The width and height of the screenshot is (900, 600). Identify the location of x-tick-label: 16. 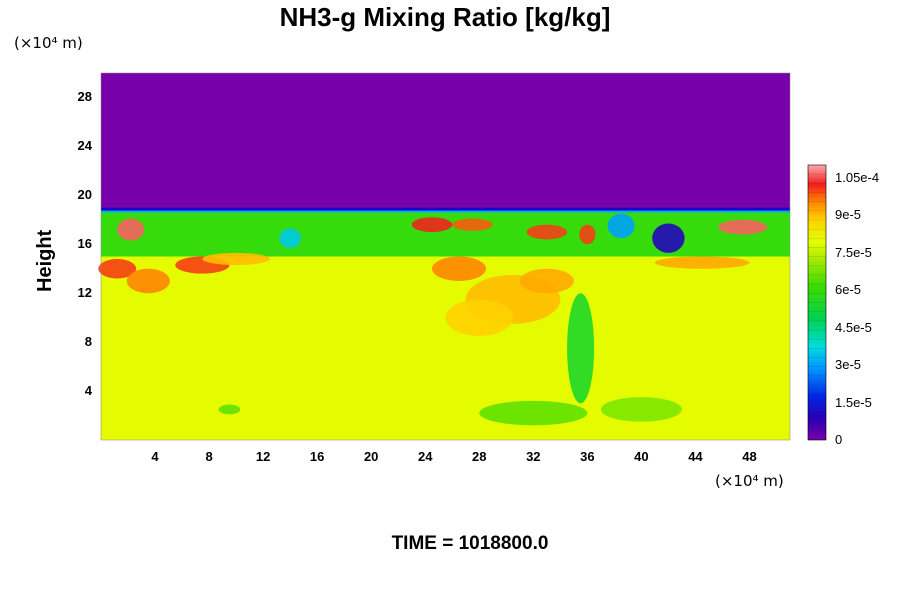
(317, 456).